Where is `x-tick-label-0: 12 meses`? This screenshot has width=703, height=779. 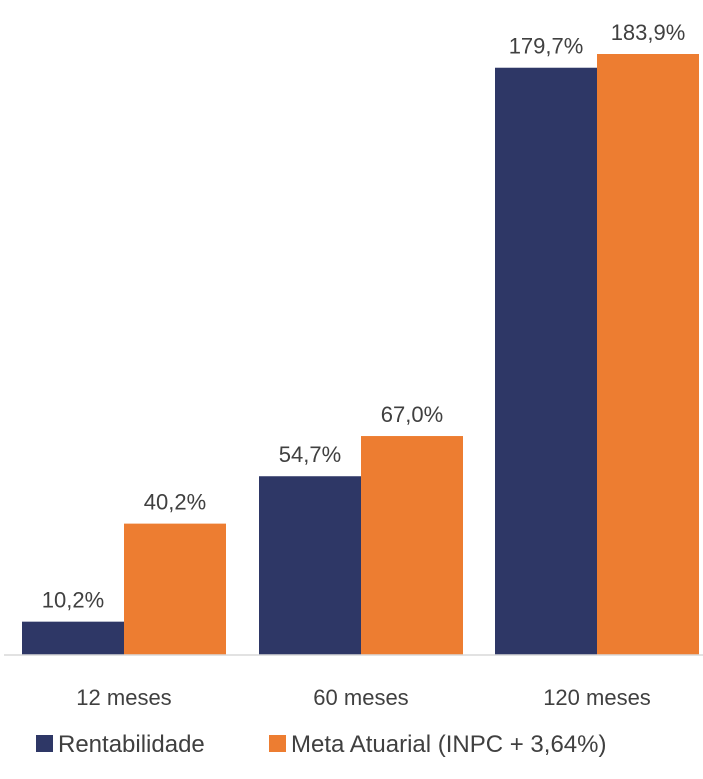 x-tick-label-0: 12 meses is located at coordinates (123, 697).